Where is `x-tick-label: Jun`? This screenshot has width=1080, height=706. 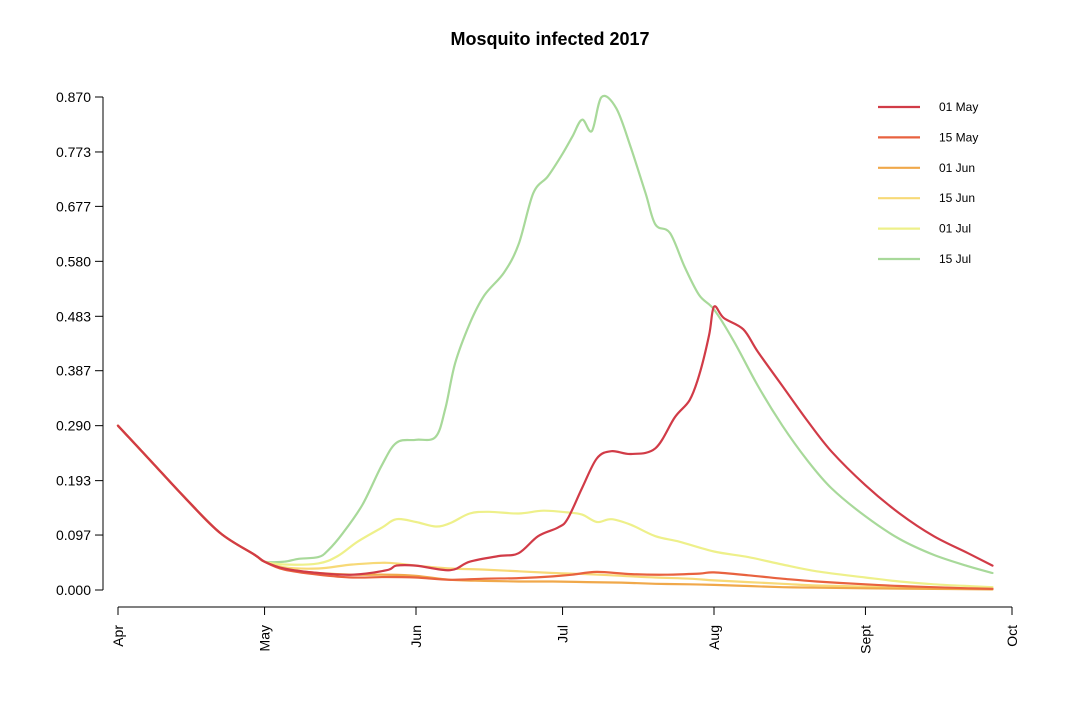
x-tick-label: Jun is located at coordinates (416, 636).